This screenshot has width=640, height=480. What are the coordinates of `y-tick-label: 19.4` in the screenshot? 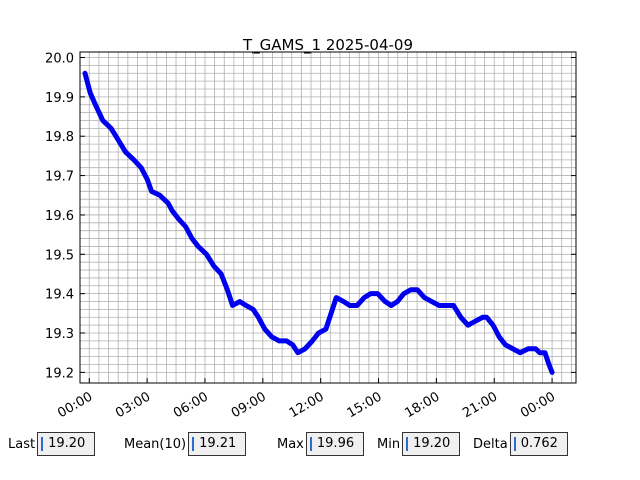 It's located at (59, 295).